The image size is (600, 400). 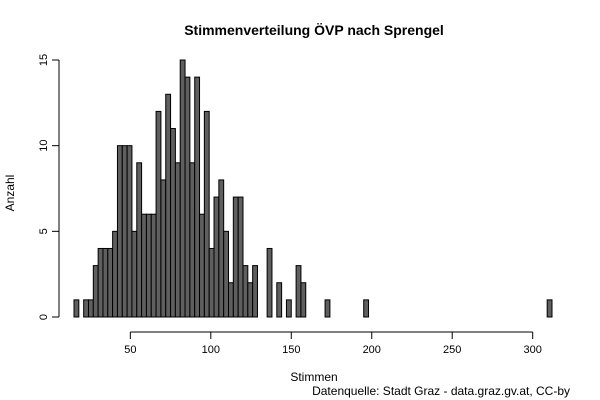 I want to click on chart-title: Stimmenverteilung ÖVP nach Sprengel, so click(x=314, y=30).